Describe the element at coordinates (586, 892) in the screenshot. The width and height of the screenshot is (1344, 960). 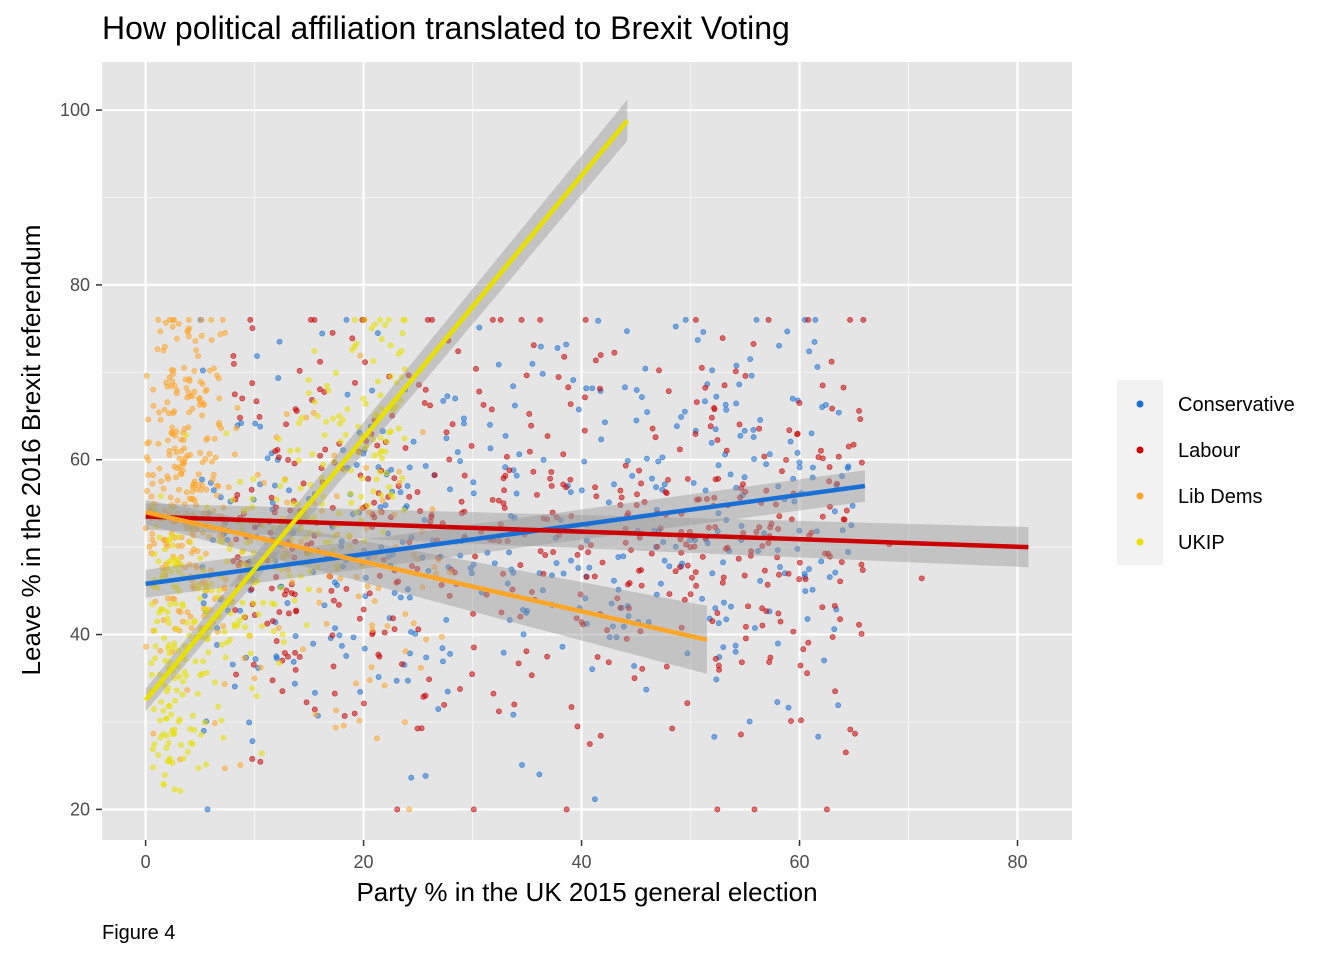
I see `x-axis-label: Party % in the UK 2015 general election` at that location.